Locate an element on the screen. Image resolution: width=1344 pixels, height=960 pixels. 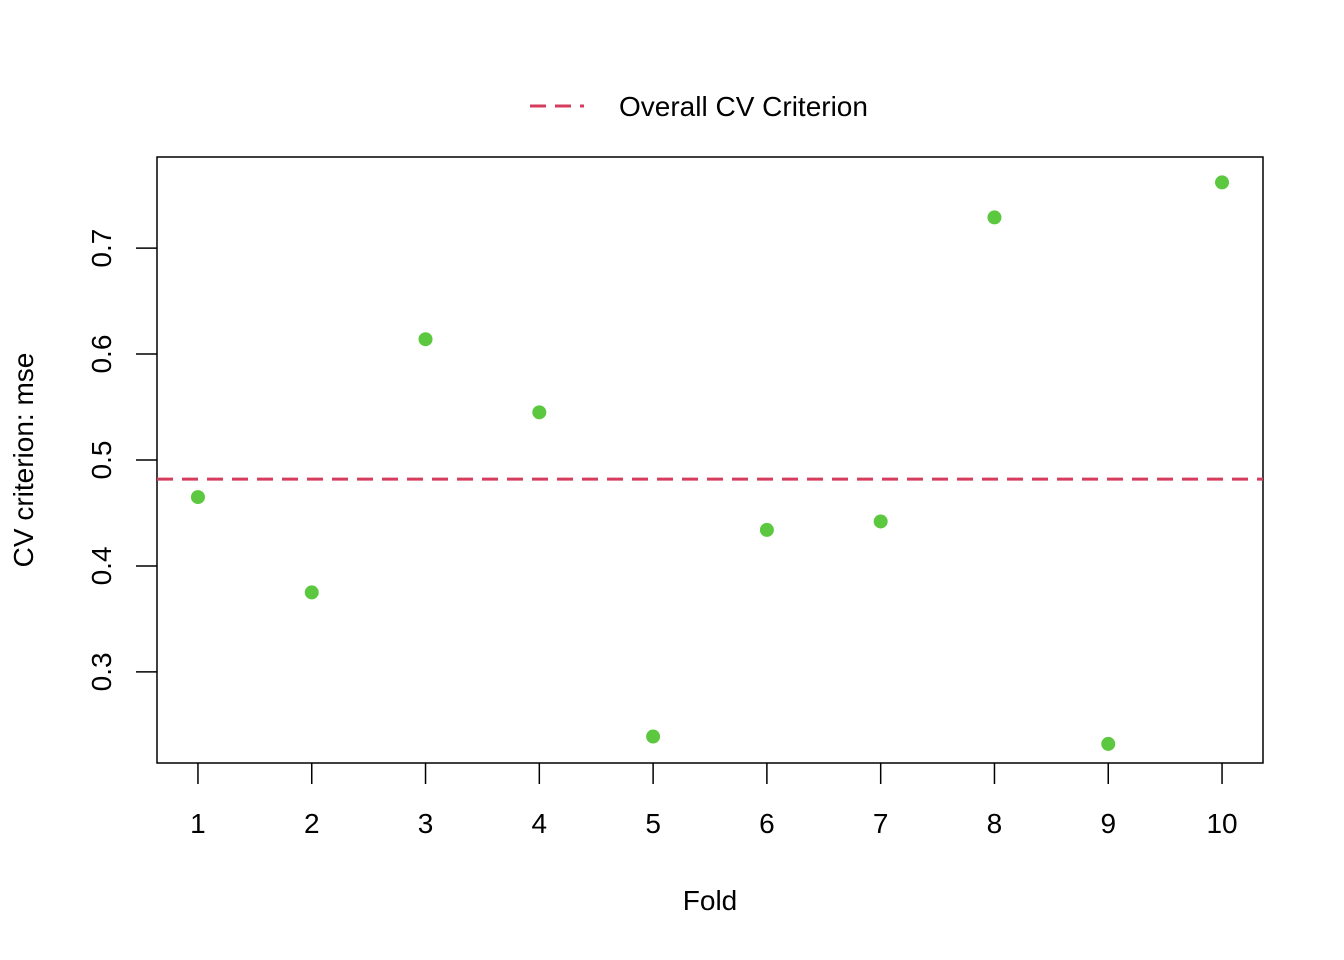
x-tick-label-9: 9 is located at coordinates (1108, 823).